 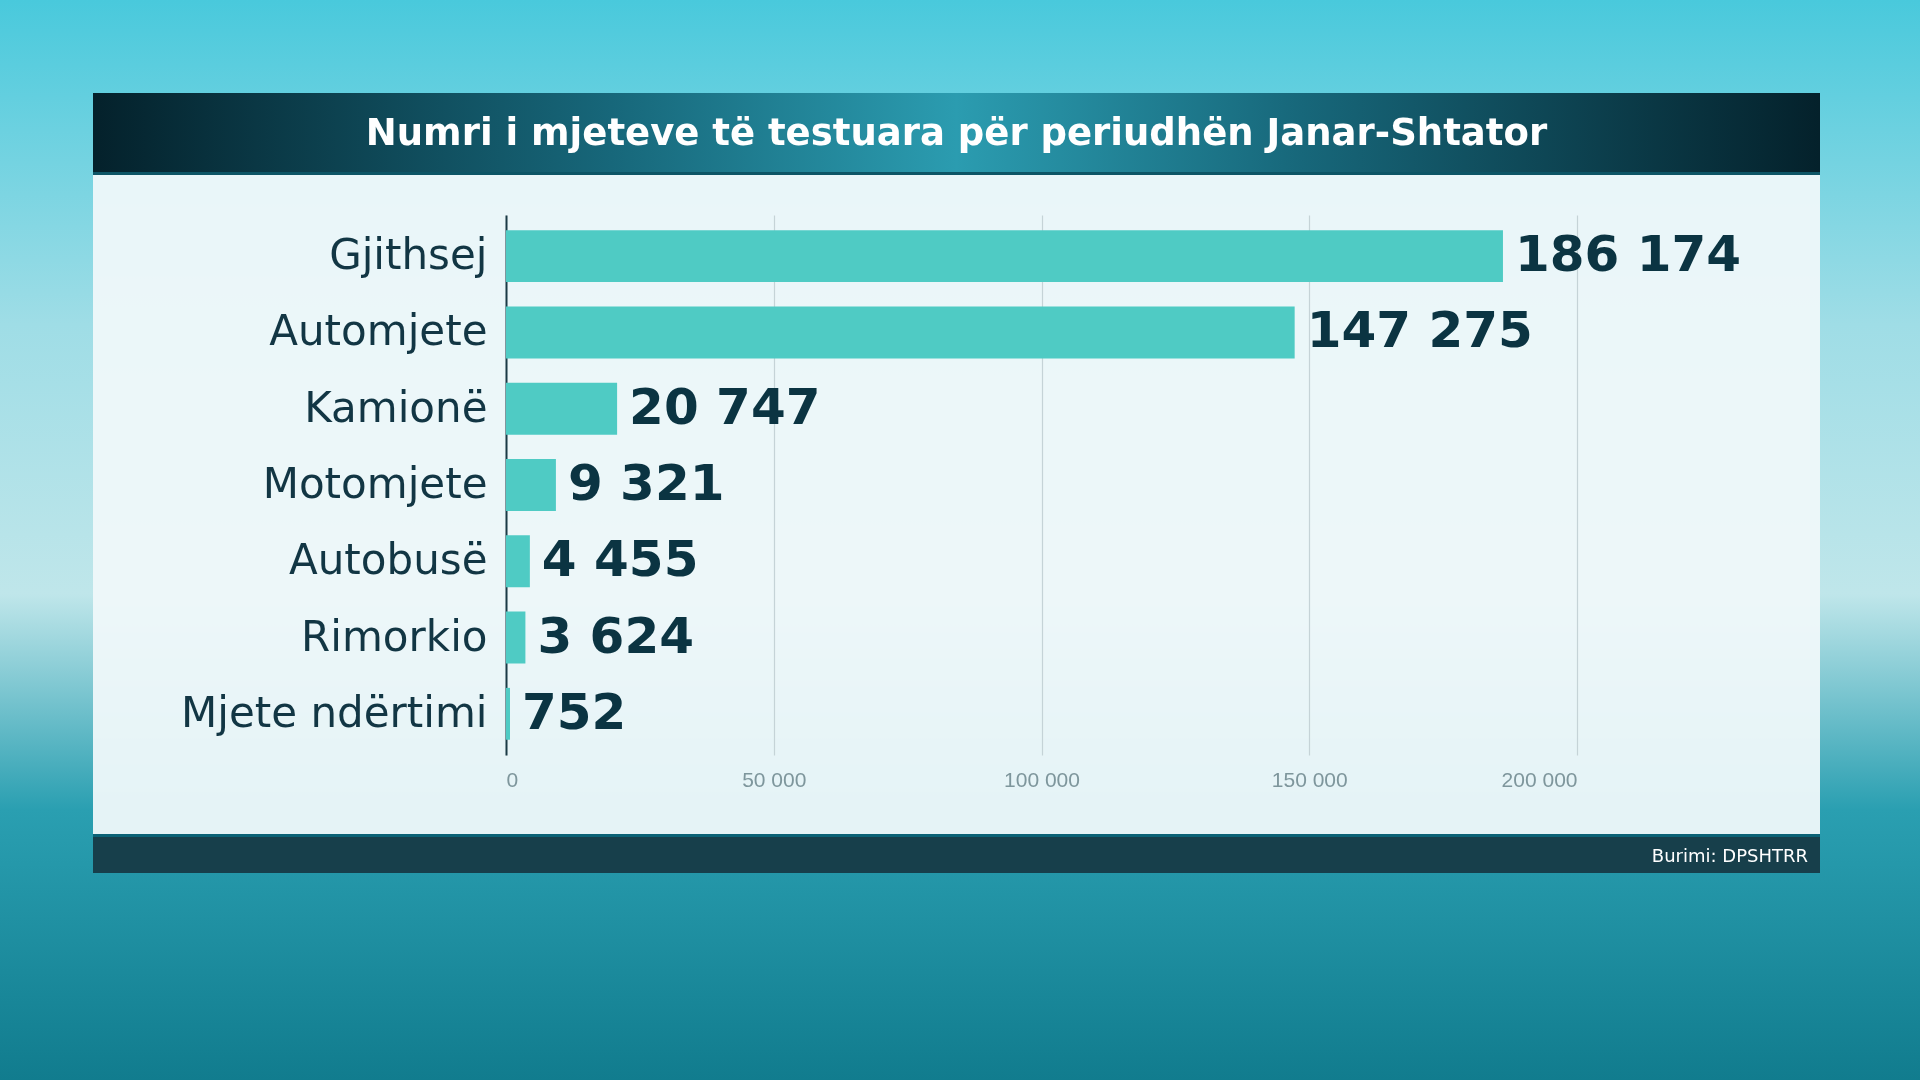 I want to click on y-tick-label: Kamionë, so click(x=396, y=407).